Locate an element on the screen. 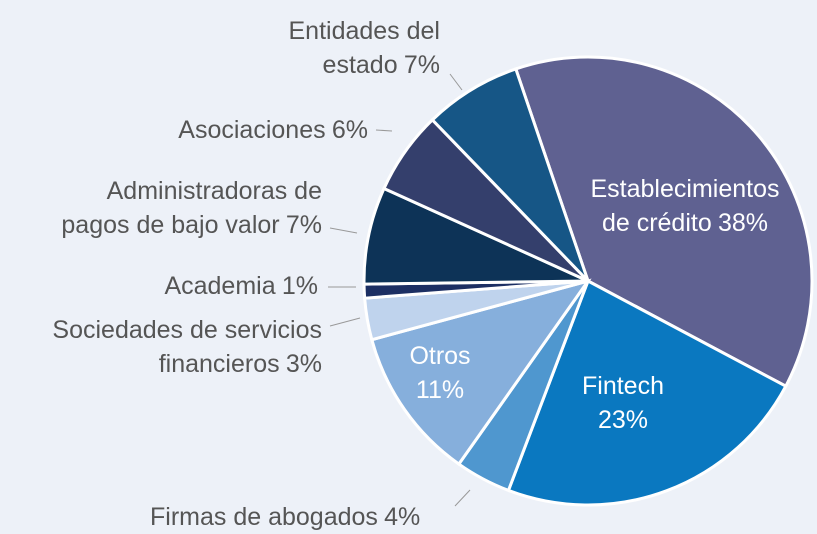 The height and width of the screenshot is (534, 817). category-name: Fintech is located at coordinates (623, 386).